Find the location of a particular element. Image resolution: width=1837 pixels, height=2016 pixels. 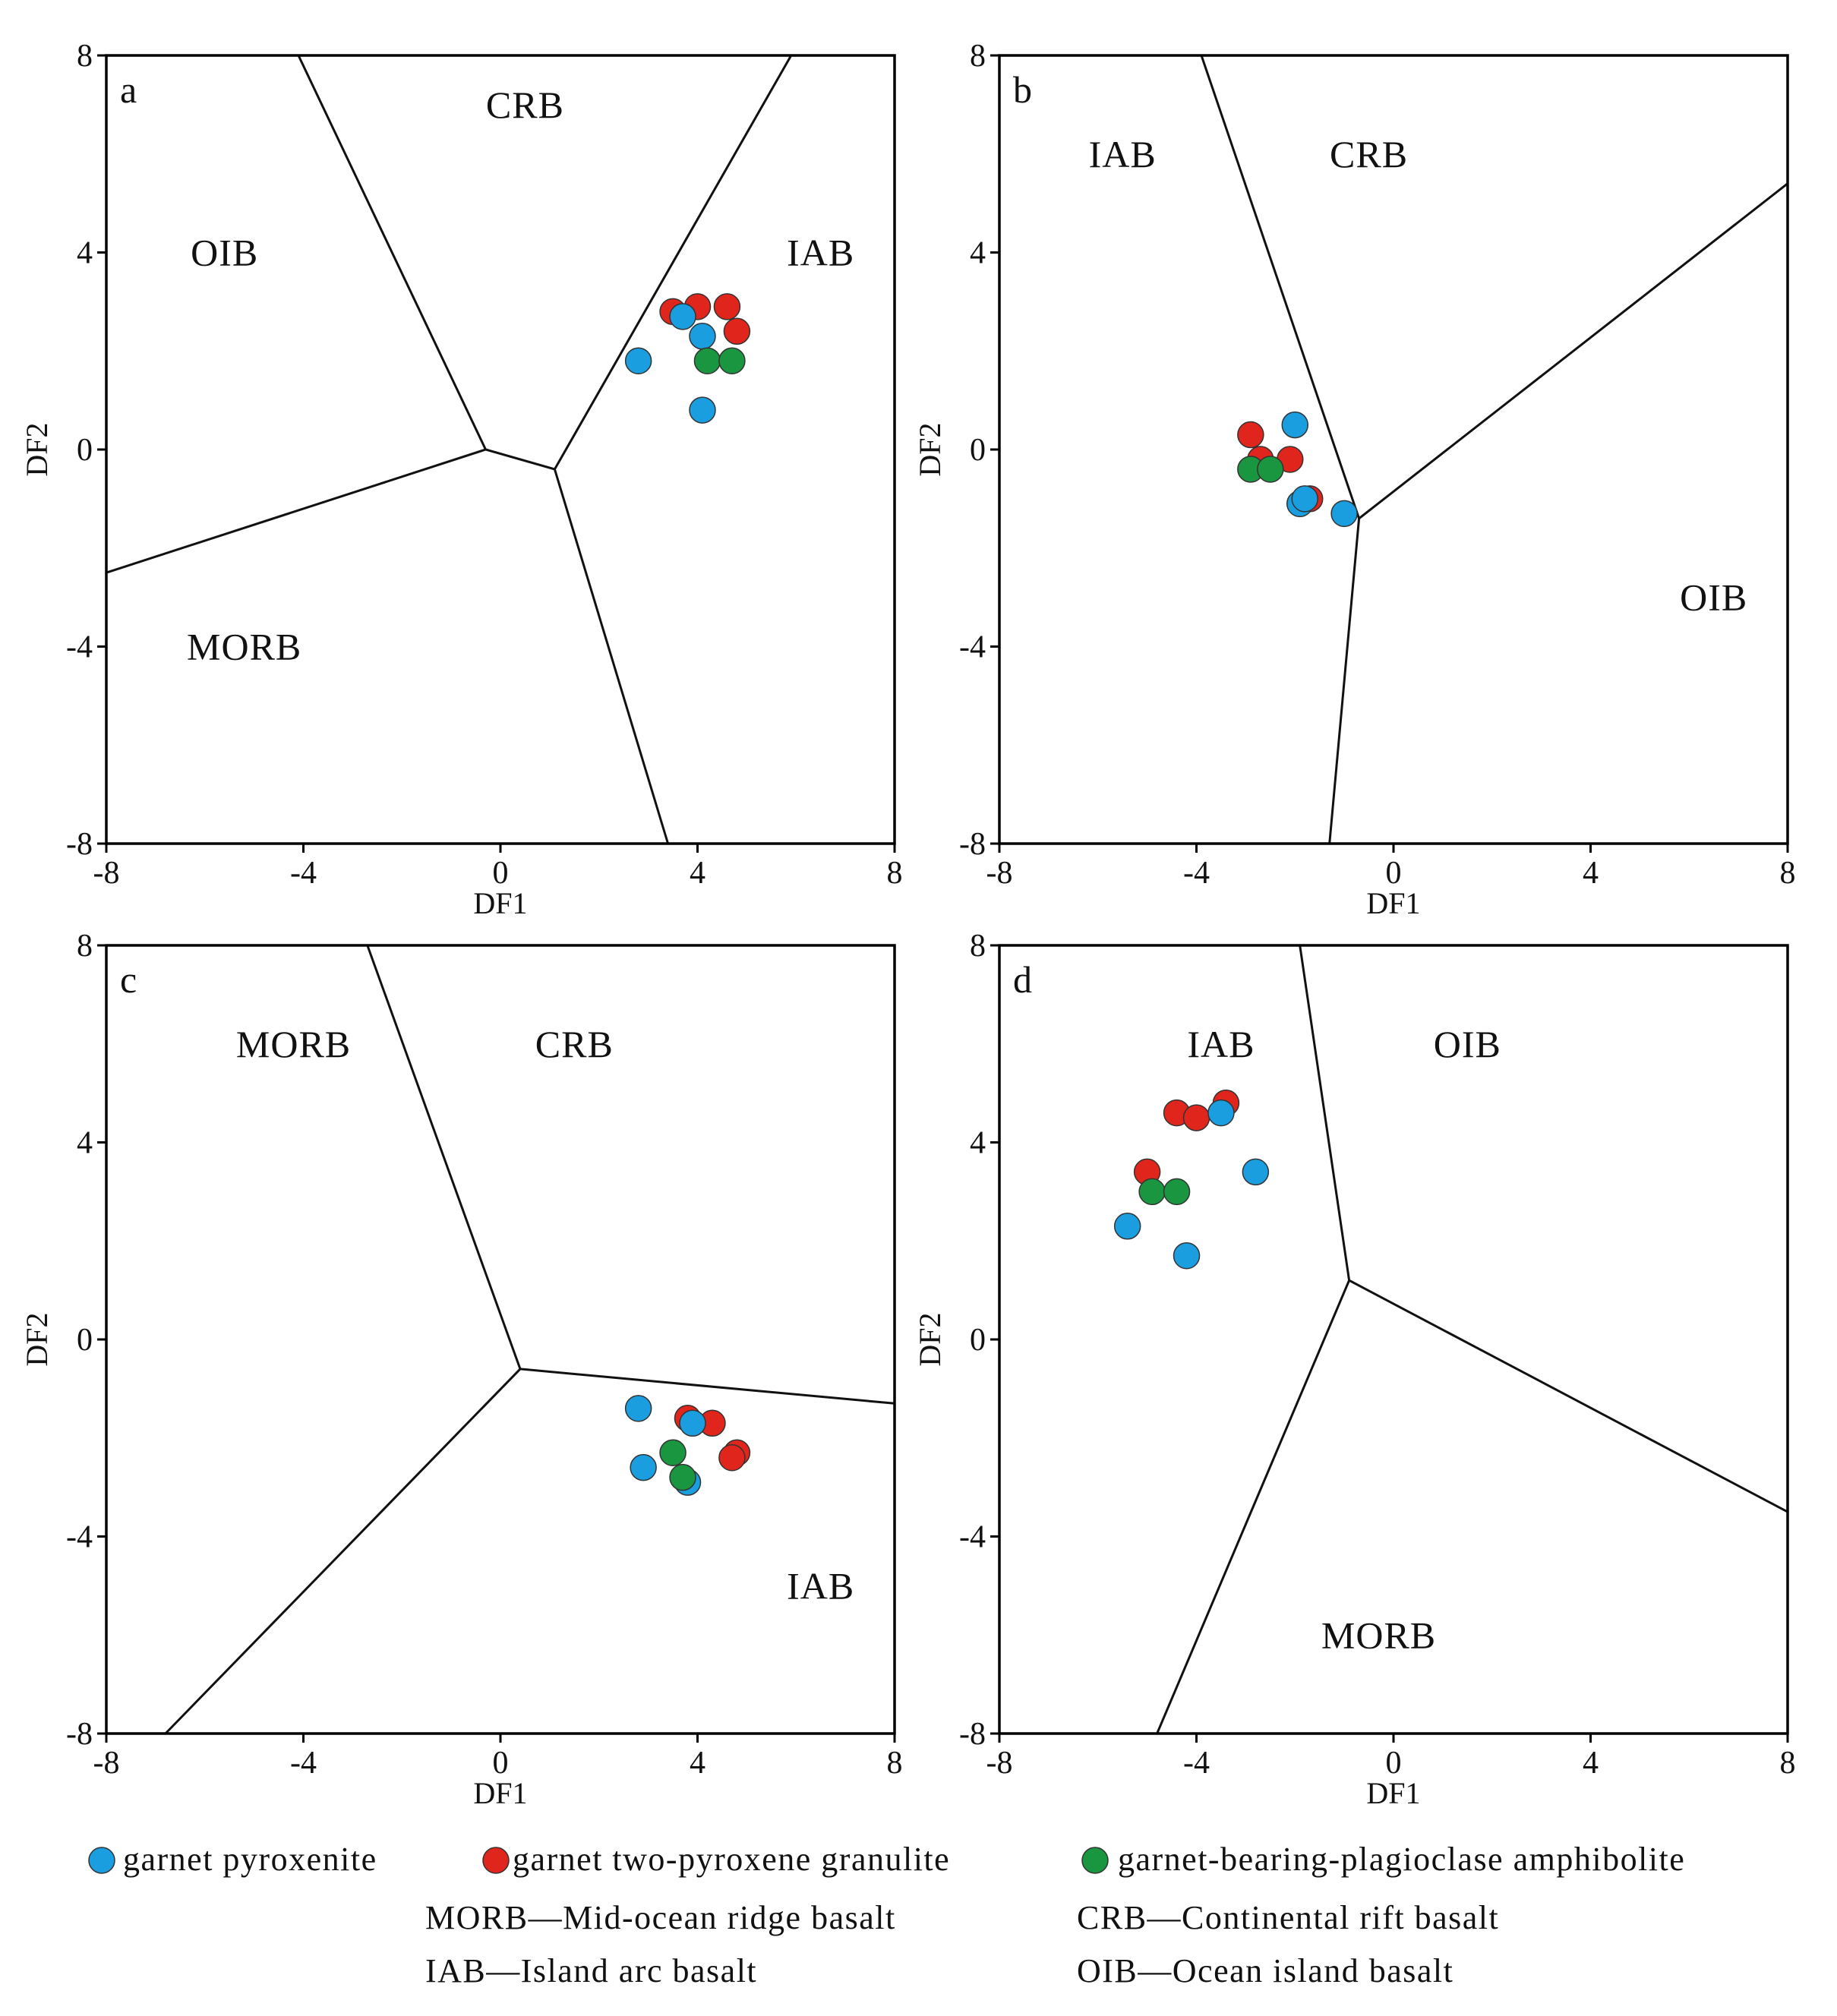

field-label-iab: IAB is located at coordinates (1221, 1044).